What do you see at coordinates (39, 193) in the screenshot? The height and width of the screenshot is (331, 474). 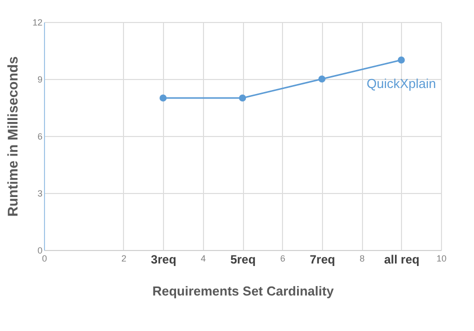 I see `y-tick-label: 3` at bounding box center [39, 193].